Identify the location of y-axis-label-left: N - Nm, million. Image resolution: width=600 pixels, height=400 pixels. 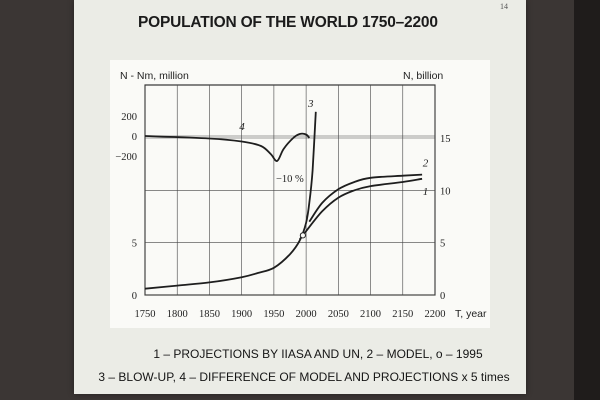
(154, 76).